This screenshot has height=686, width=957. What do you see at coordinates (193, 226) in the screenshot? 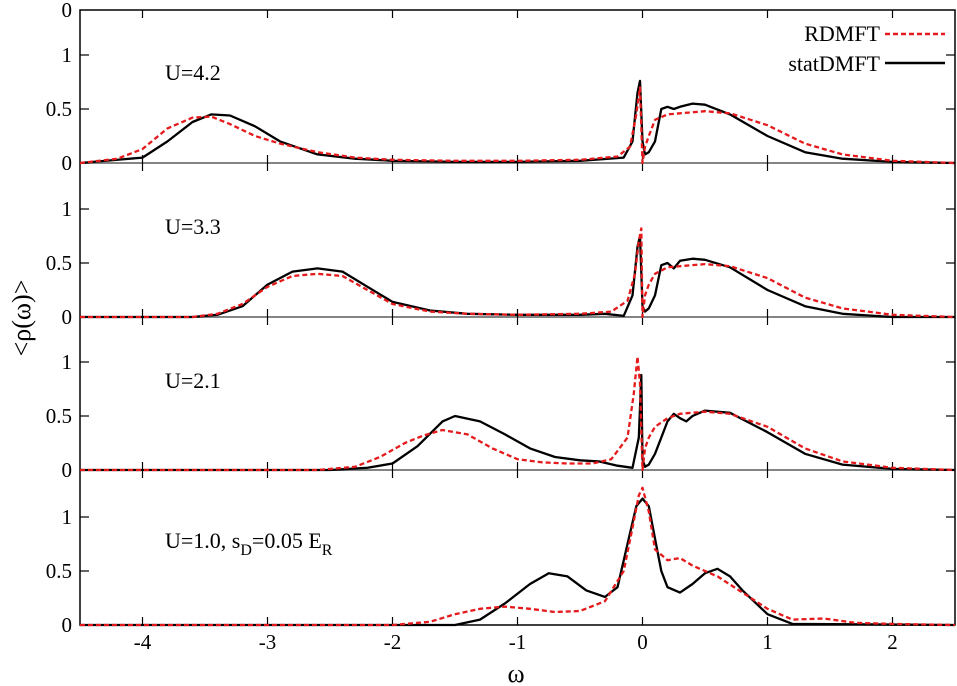
I see `panel-label: U=3.3` at bounding box center [193, 226].